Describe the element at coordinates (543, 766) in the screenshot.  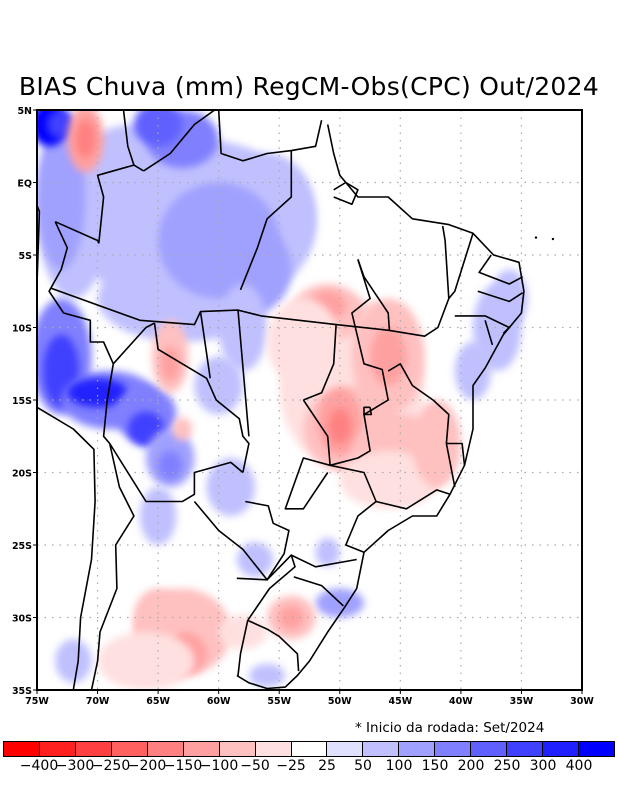
I see `colorbar-label: 300` at that location.